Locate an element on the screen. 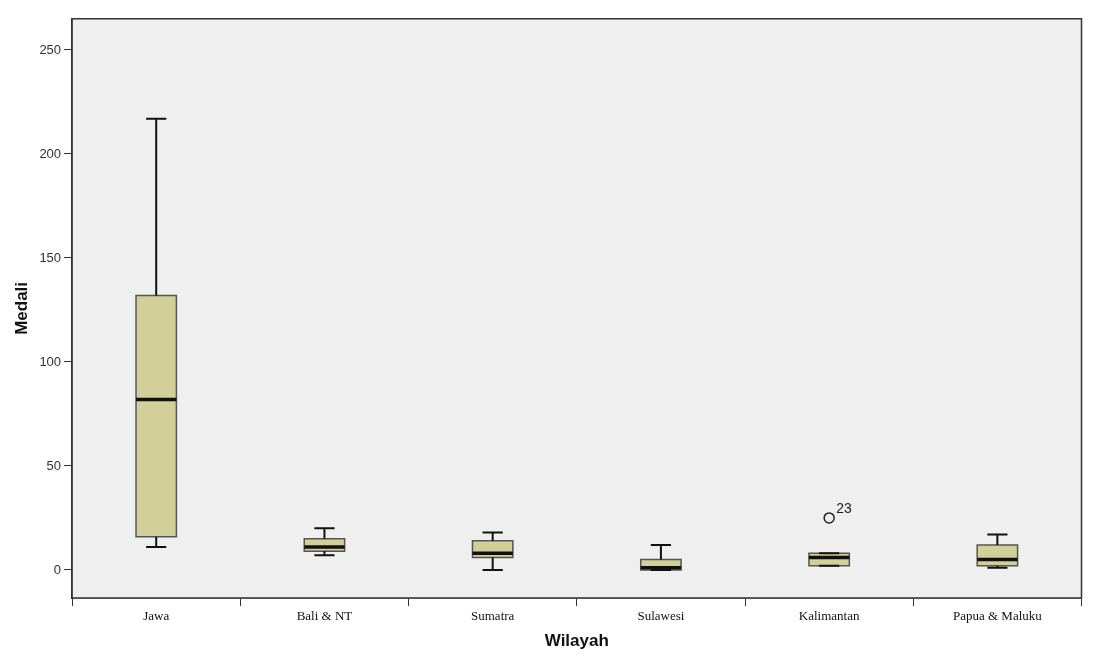 Image resolution: width=1096 pixels, height=664 pixels. x-axis-title: Wilayah is located at coordinates (576, 641).